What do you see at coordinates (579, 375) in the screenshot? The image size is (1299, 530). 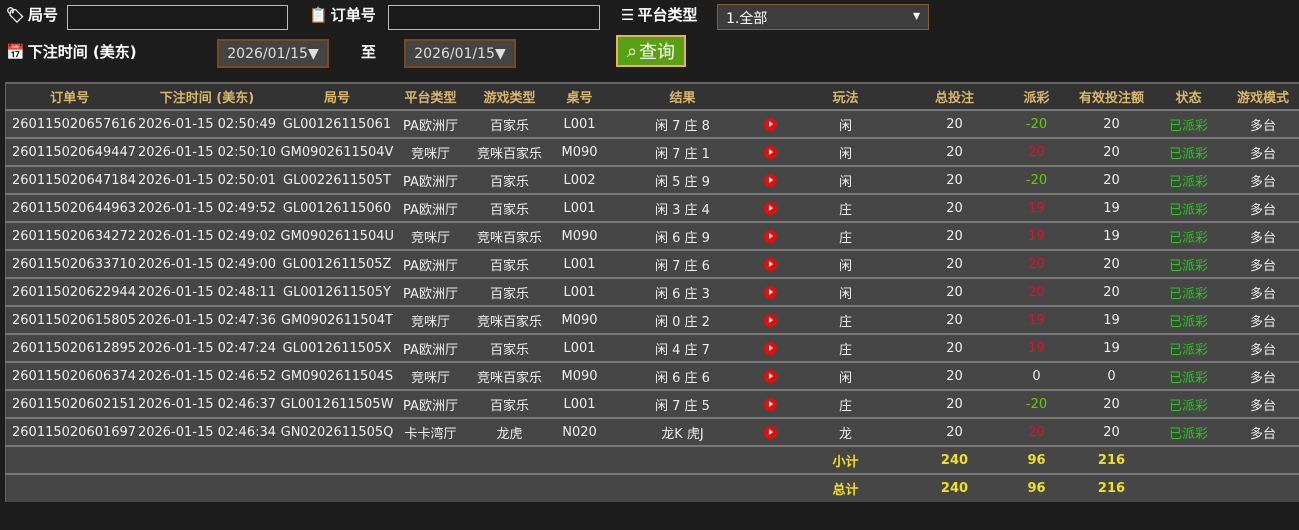 I see `table-id-cell: M090` at bounding box center [579, 375].